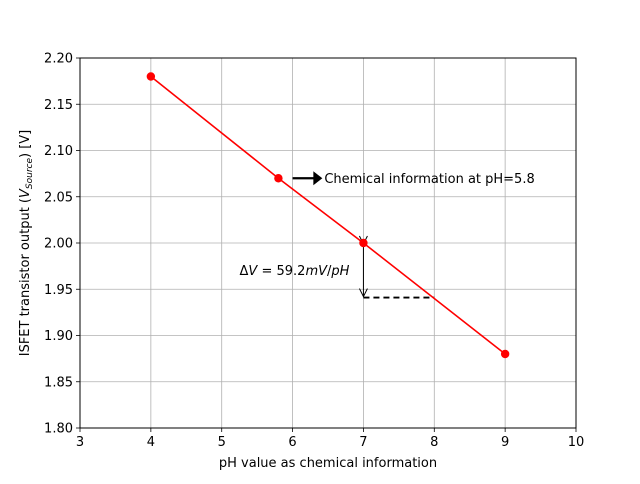 This screenshot has height=484, width=640. What do you see at coordinates (80, 442) in the screenshot?
I see `x-tick-label: 3` at bounding box center [80, 442].